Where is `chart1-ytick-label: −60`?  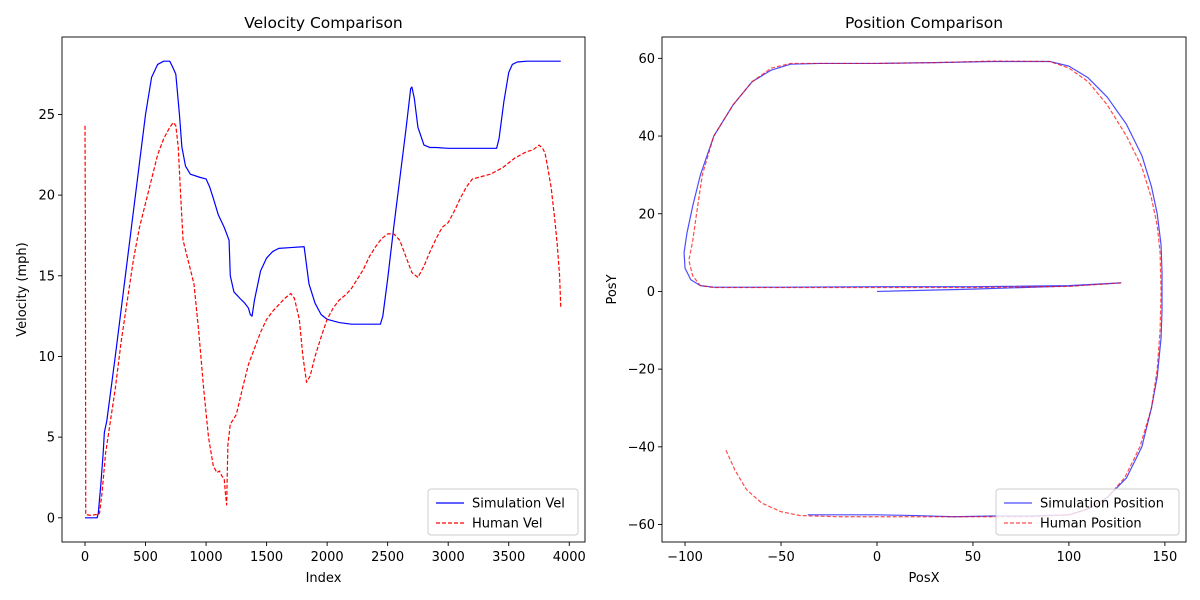 chart1-ytick-label: −60 is located at coordinates (641, 525).